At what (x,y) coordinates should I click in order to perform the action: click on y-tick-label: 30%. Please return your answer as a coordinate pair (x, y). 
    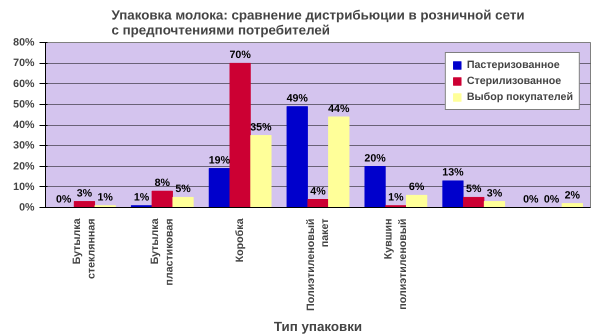
    Looking at the image, I should click on (24, 146).